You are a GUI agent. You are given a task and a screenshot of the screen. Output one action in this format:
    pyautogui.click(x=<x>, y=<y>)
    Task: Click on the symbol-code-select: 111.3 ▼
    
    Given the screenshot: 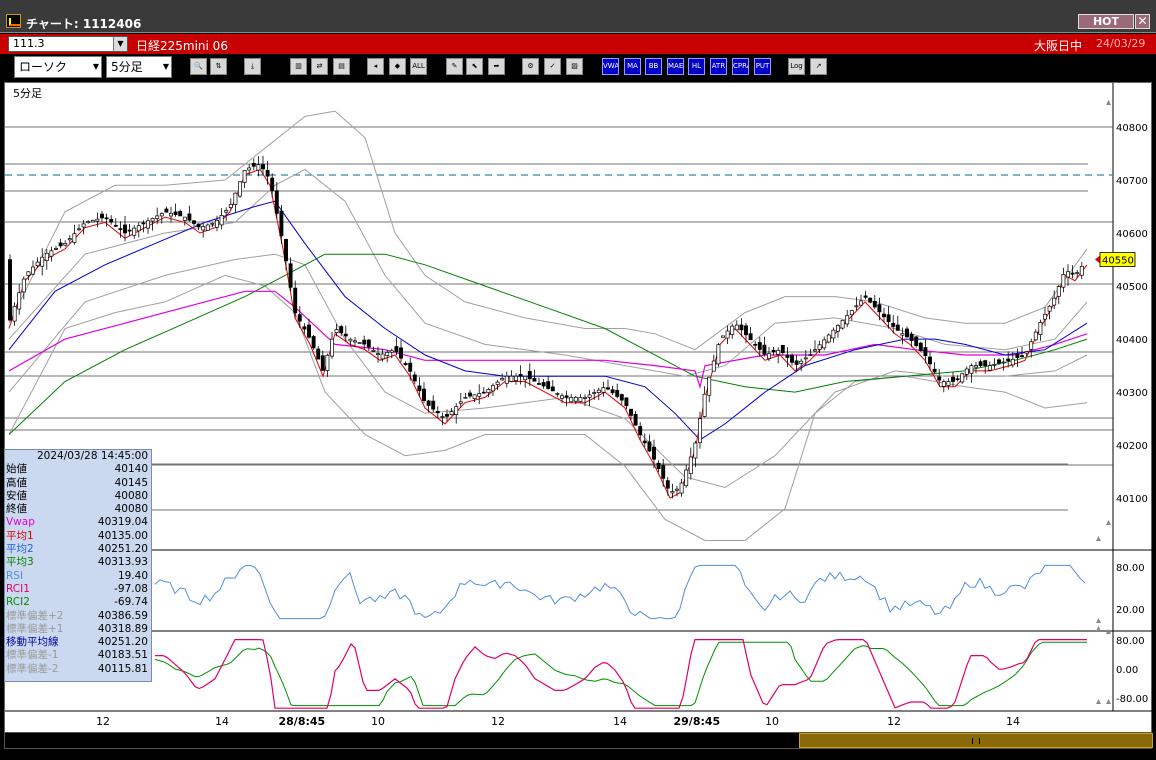 What is the action you would take?
    pyautogui.click(x=68, y=44)
    